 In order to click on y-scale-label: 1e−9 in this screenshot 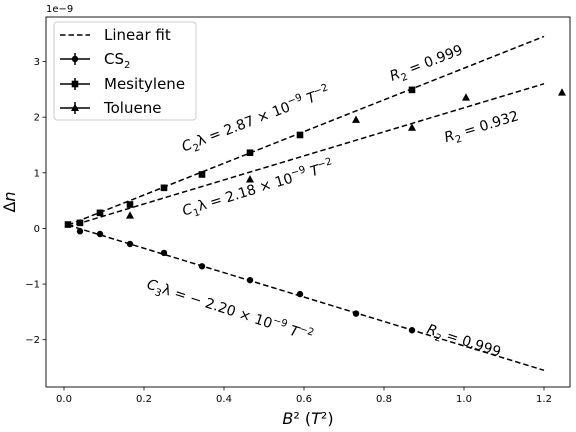, I will do `click(59, 9)`.